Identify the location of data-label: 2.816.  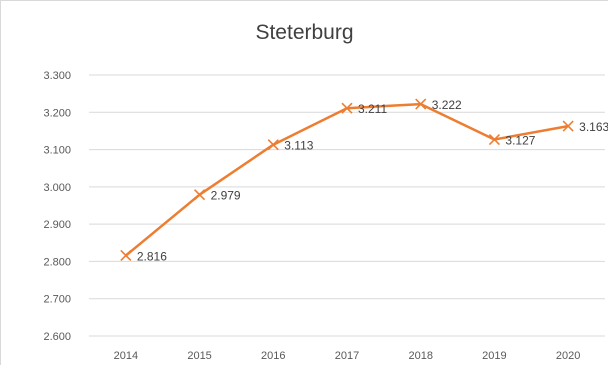
(152, 256).